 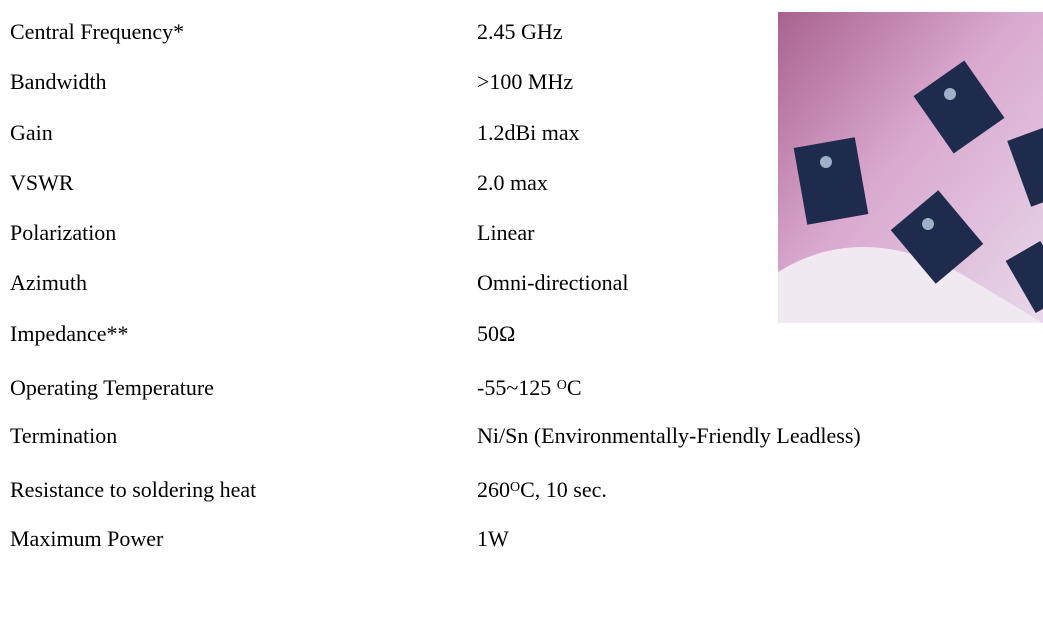 What do you see at coordinates (64, 435) in the screenshot?
I see `spec-label: Termination` at bounding box center [64, 435].